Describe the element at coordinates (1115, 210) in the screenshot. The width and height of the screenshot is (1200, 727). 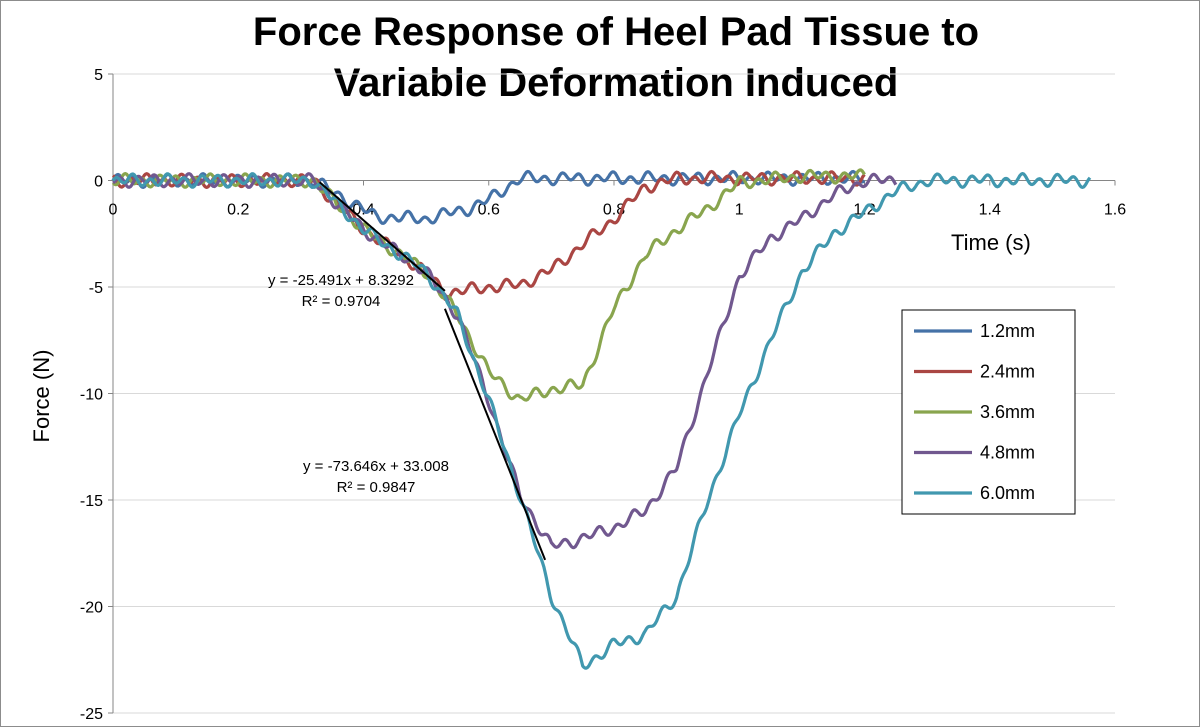
I see `x-tick-label: 1.6` at that location.